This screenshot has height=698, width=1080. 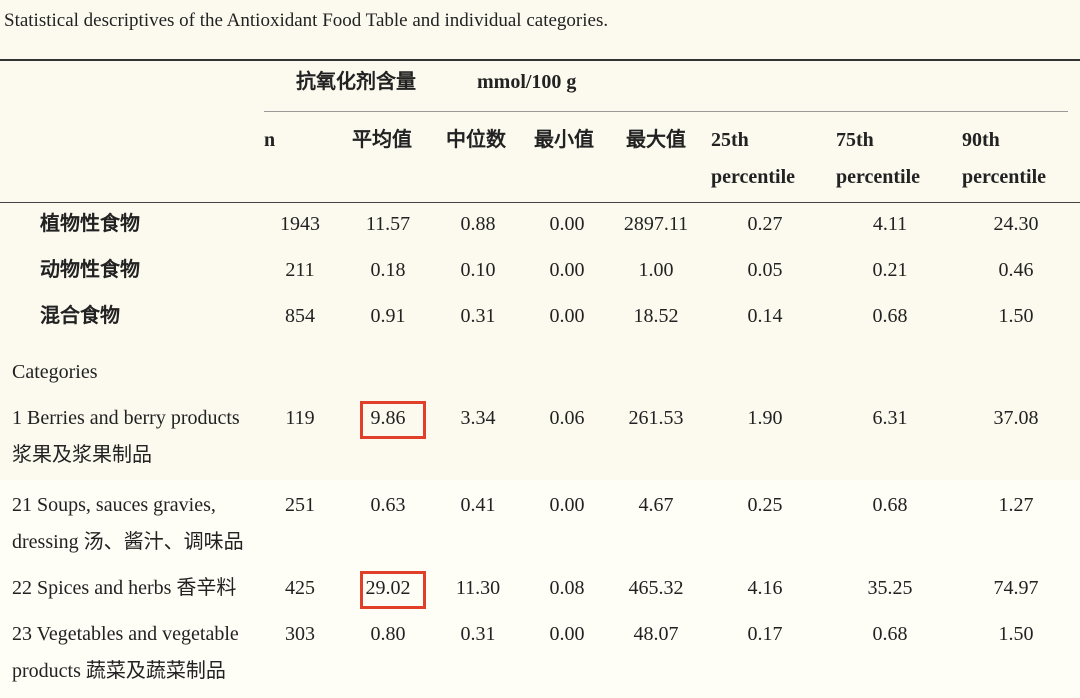 What do you see at coordinates (356, 82) in the screenshot?
I see `header-group: 抗氧化剂含量` at bounding box center [356, 82].